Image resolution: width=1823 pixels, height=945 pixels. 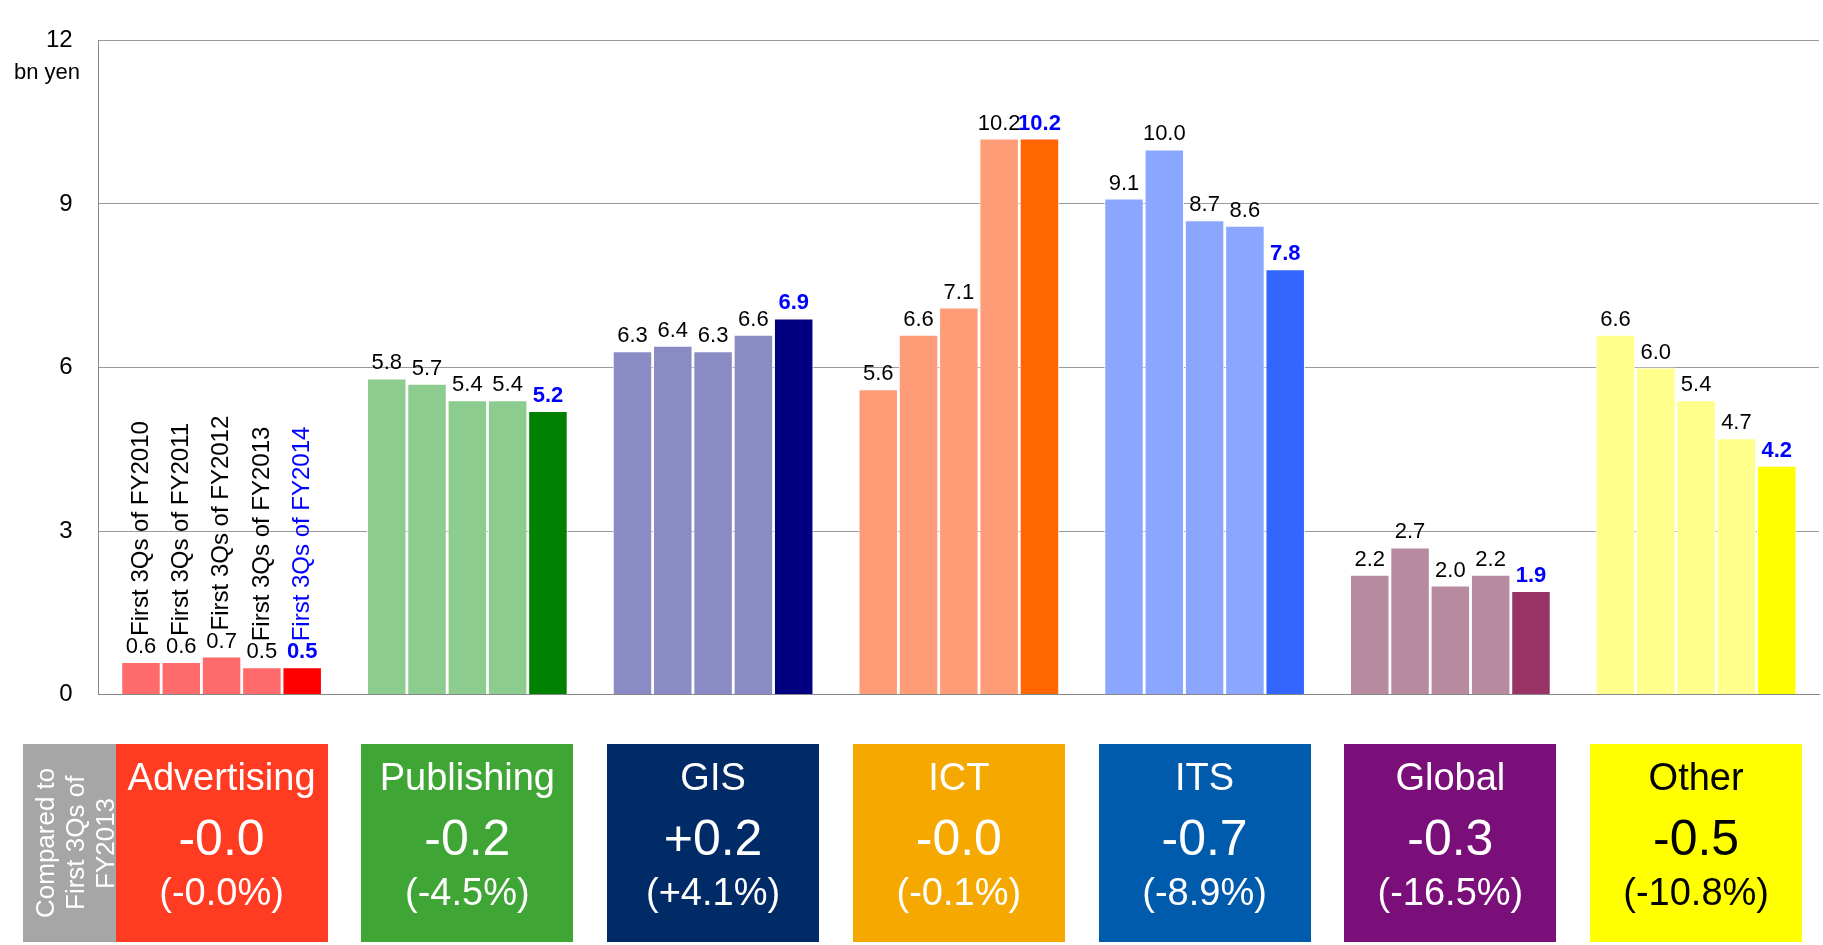 What do you see at coordinates (1696, 861) in the screenshot?
I see `text: -0.5 (-10.8%)` at bounding box center [1696, 861].